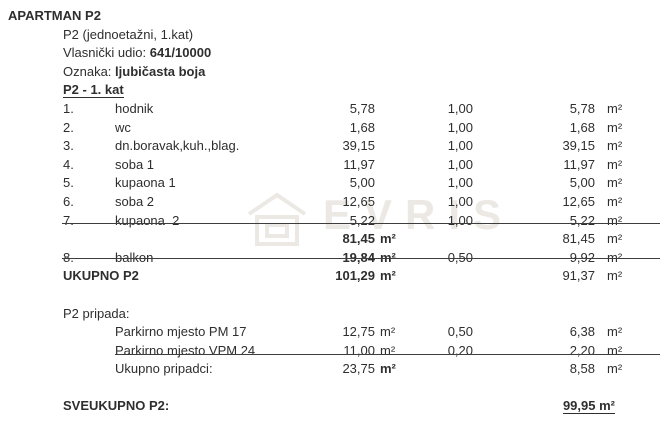 This screenshot has height=444, width=668. What do you see at coordinates (359, 350) in the screenshot?
I see `area-value: 11,00` at bounding box center [359, 350].